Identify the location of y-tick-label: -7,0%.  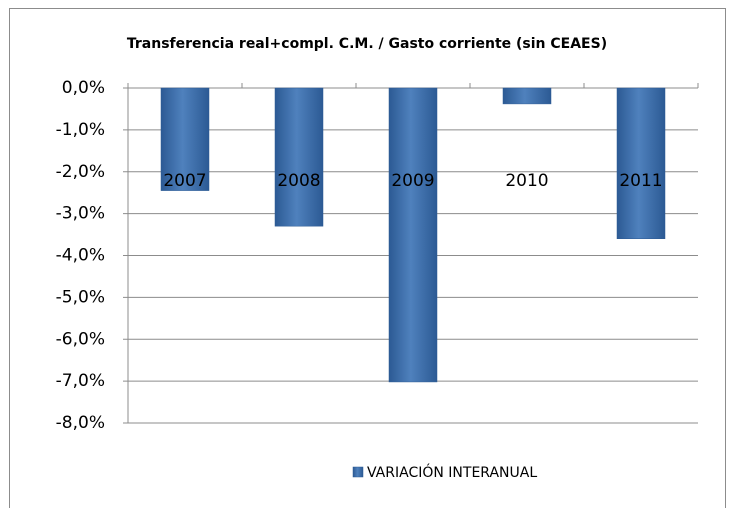
(80, 381).